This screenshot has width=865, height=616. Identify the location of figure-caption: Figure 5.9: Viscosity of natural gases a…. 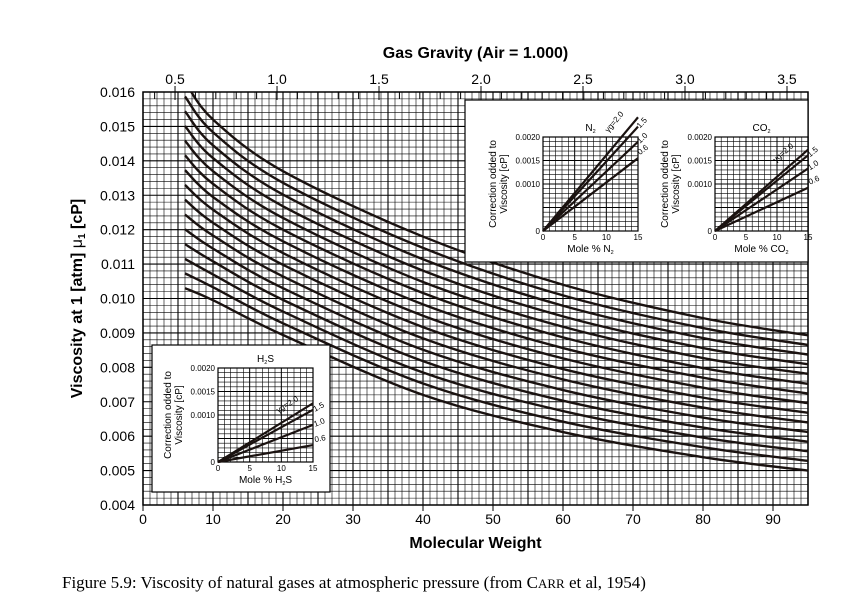
(354, 582).